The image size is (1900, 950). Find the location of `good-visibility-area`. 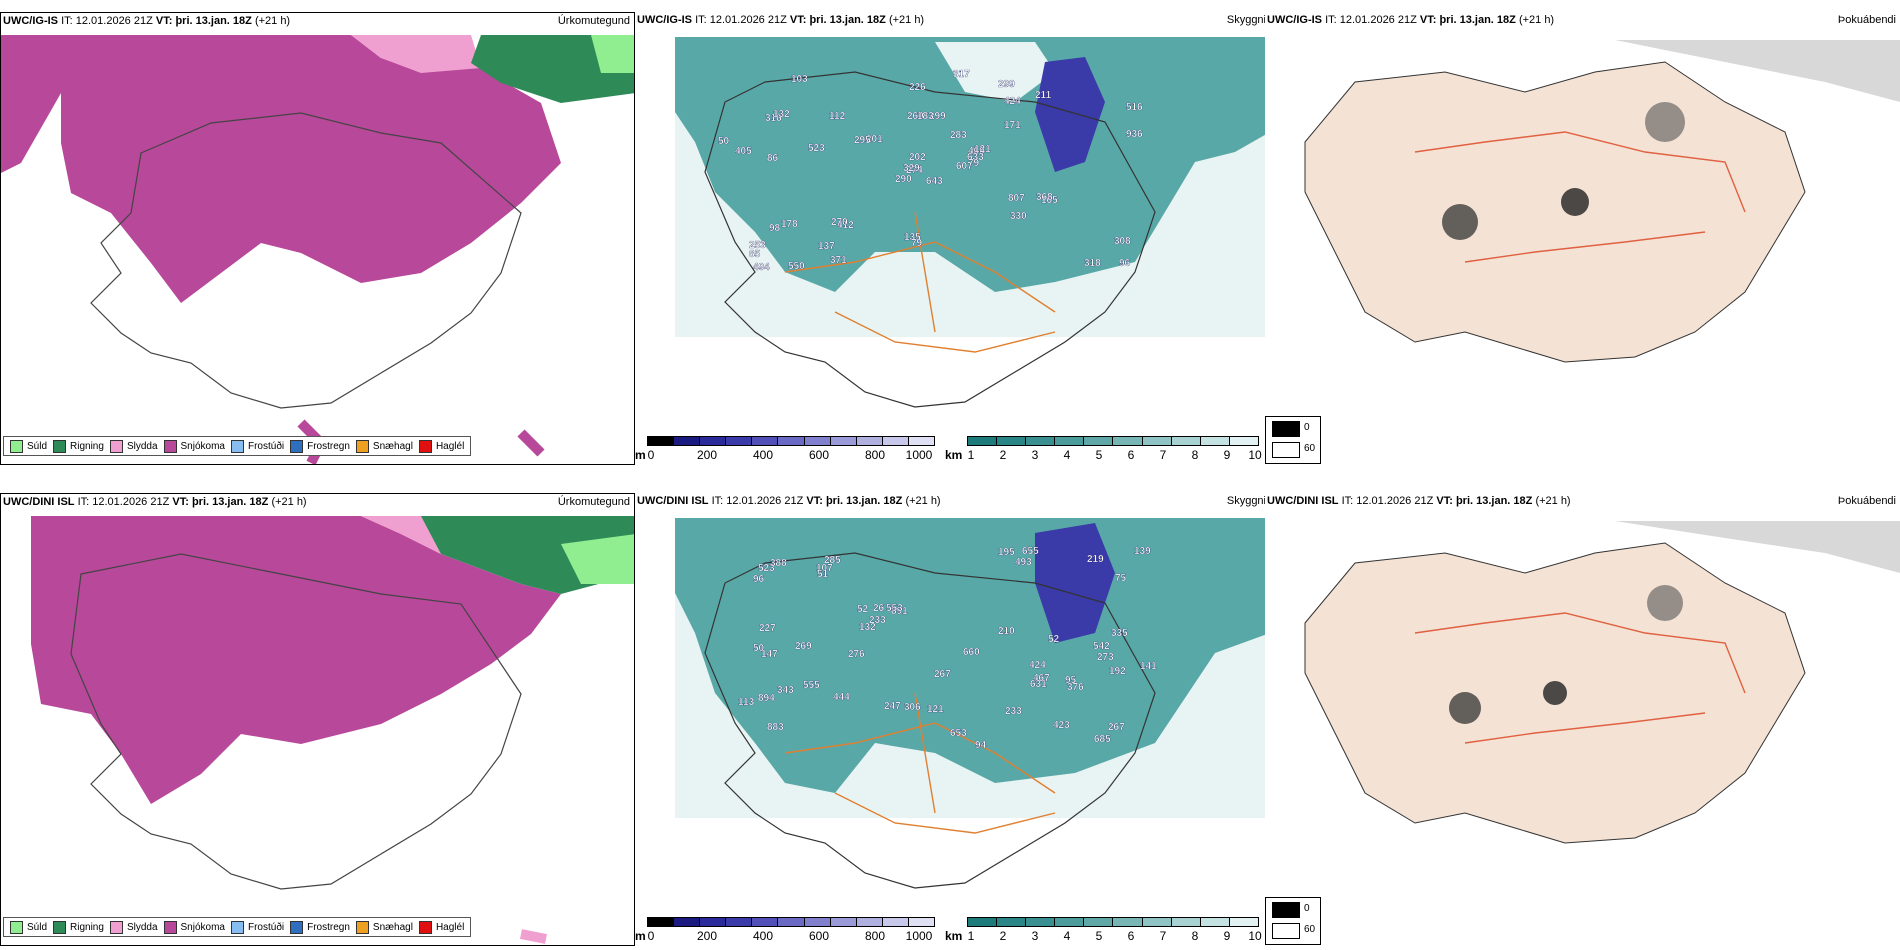

good-visibility-area is located at coordinates (995, 72).